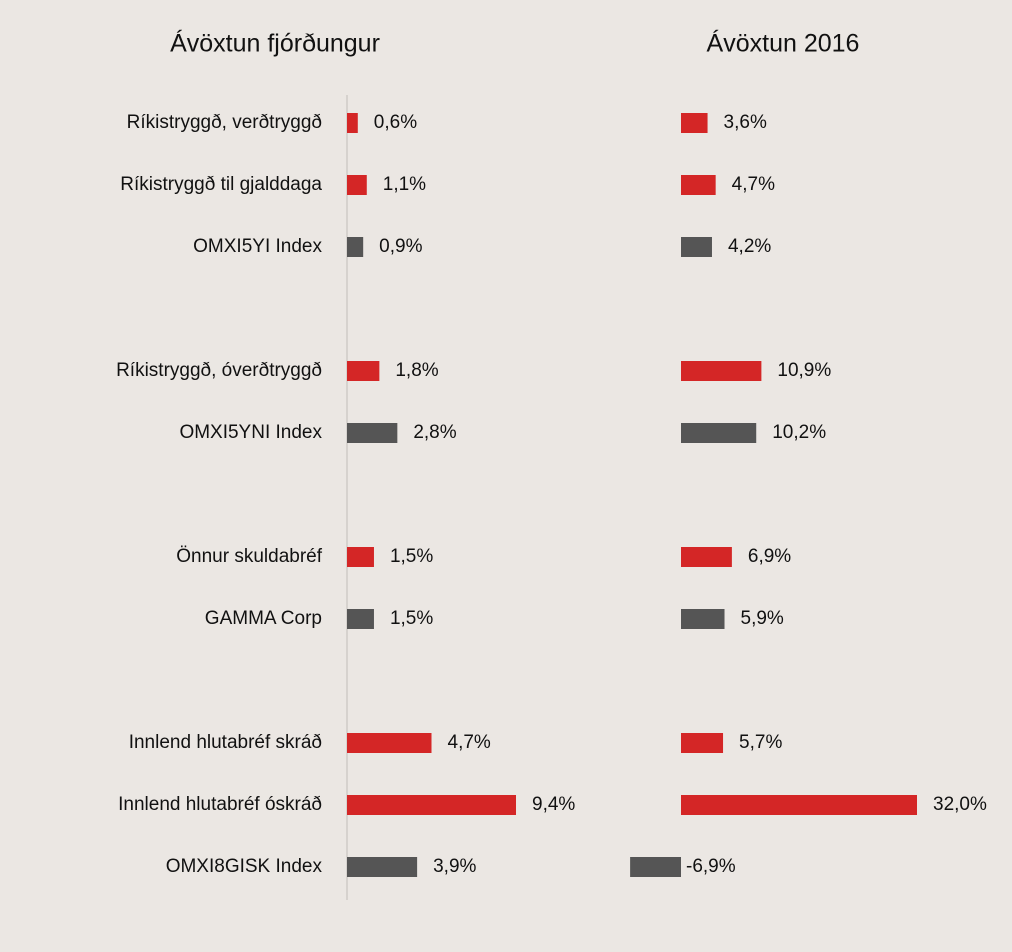 Image resolution: width=1012 pixels, height=952 pixels. Describe the element at coordinates (395, 122) in the screenshot. I see `value-label: 0,6%` at that location.